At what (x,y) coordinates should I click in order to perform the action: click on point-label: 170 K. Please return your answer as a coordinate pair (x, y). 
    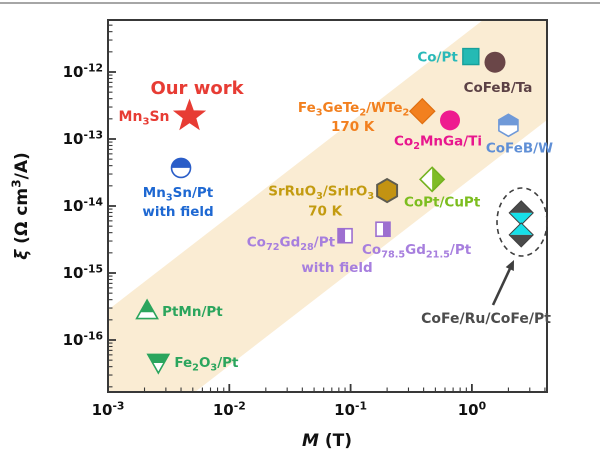
    Looking at the image, I should click on (353, 127).